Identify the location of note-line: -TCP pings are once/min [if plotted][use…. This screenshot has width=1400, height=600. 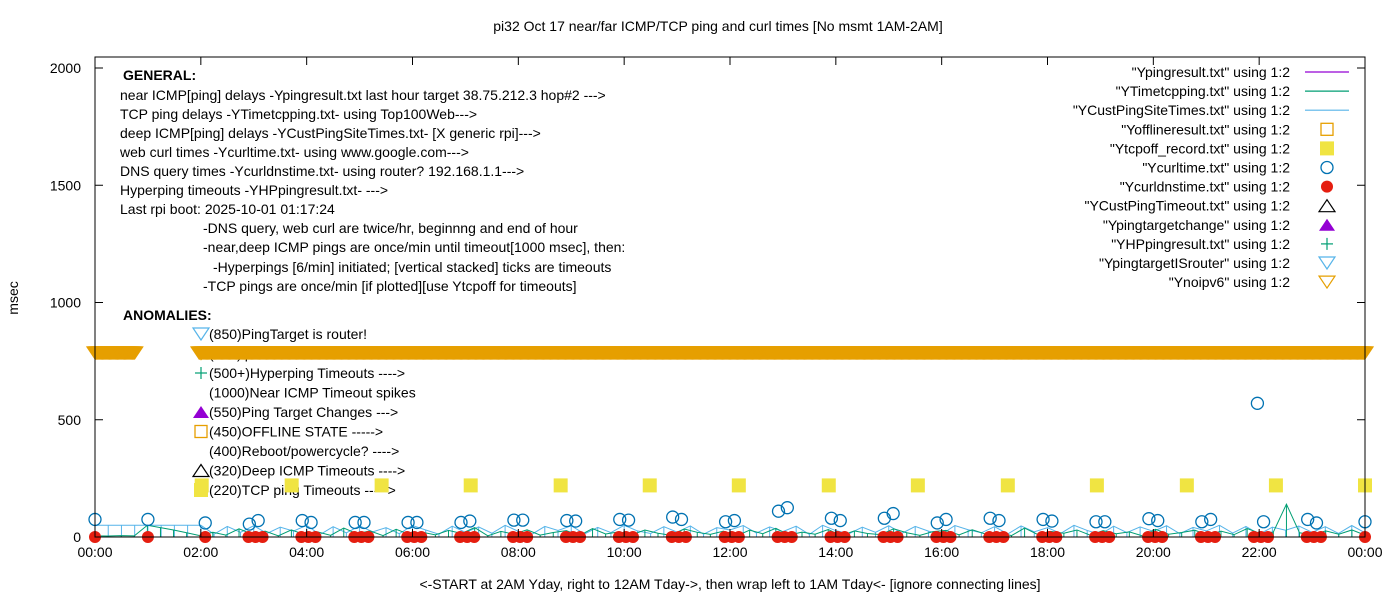
(390, 286).